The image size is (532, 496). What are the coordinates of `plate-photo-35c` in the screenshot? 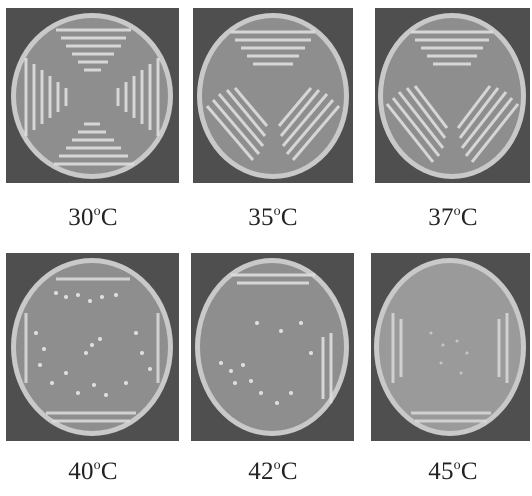 It's located at (273, 95).